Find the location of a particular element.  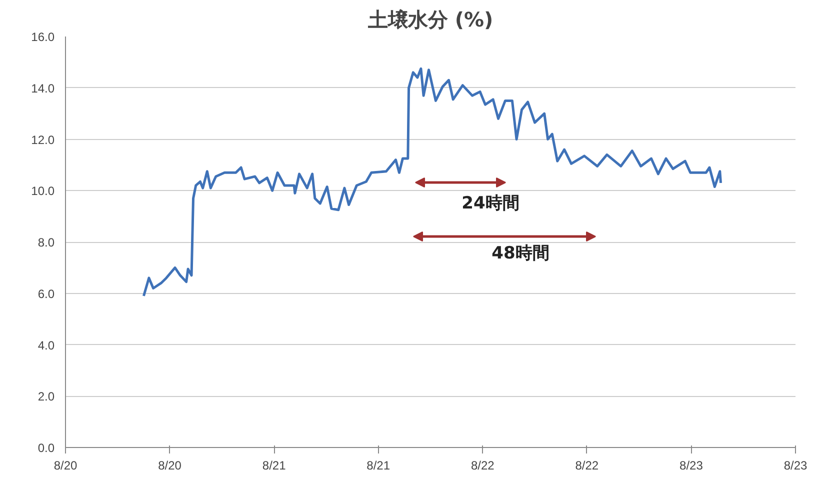

y-tick-label: 4.0 is located at coordinates (46, 345).